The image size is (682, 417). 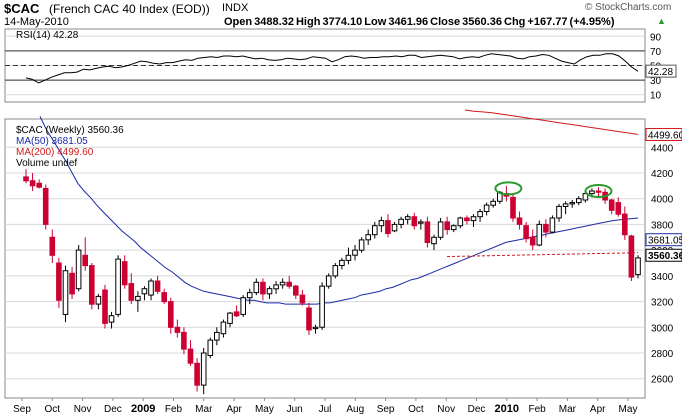 What do you see at coordinates (542, 255) in the screenshot?
I see `support-line` at bounding box center [542, 255].